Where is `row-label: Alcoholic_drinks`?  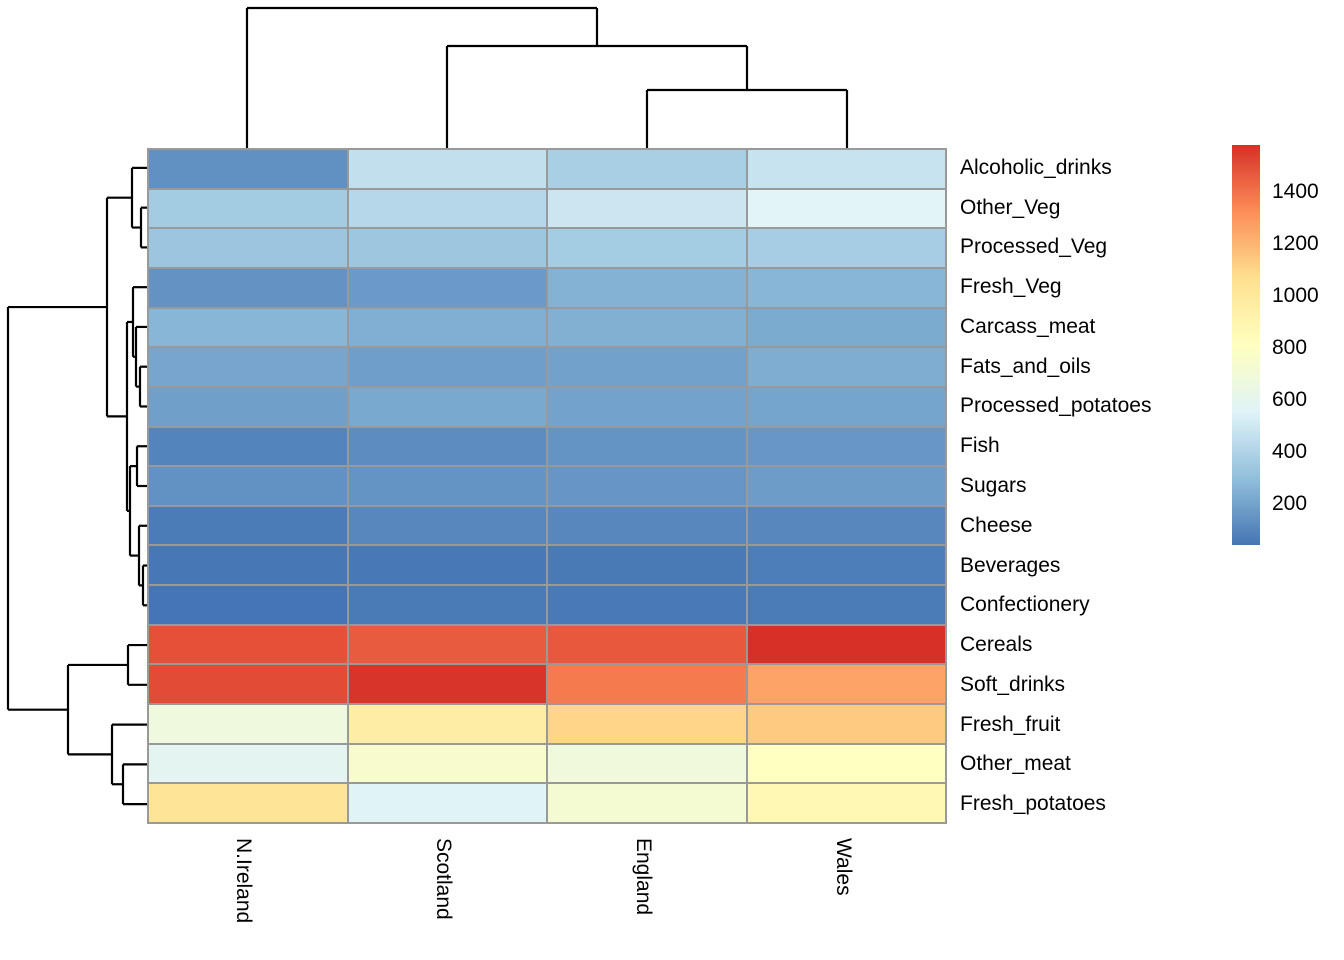
row-label: Alcoholic_drinks is located at coordinates (1036, 167).